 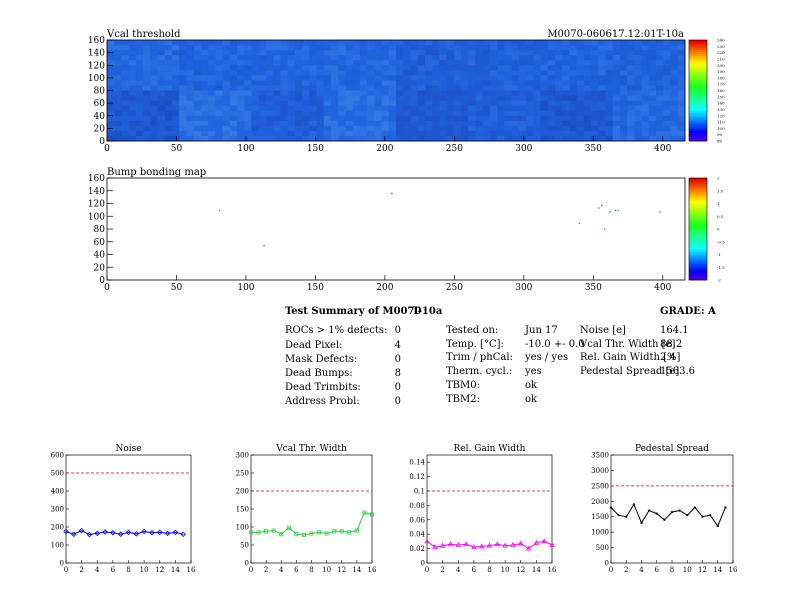 What do you see at coordinates (489, 545) in the screenshot?
I see `series-line` at bounding box center [489, 545].